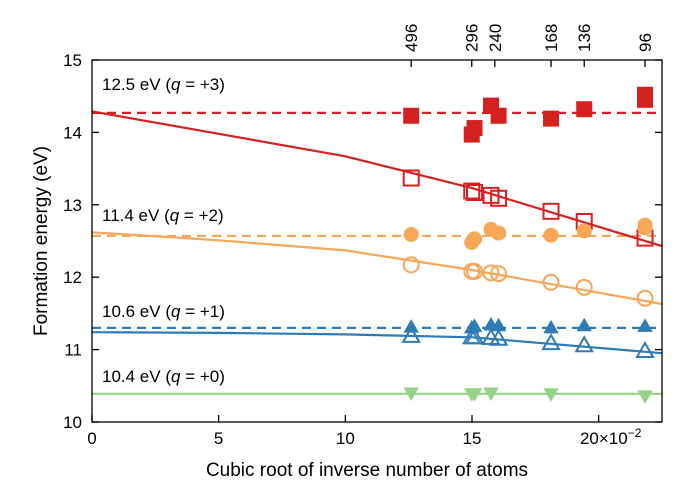 Image resolution: width=679 pixels, height=487 pixels. What do you see at coordinates (72, 277) in the screenshot?
I see `y-tick-label-2: 12` at bounding box center [72, 277].